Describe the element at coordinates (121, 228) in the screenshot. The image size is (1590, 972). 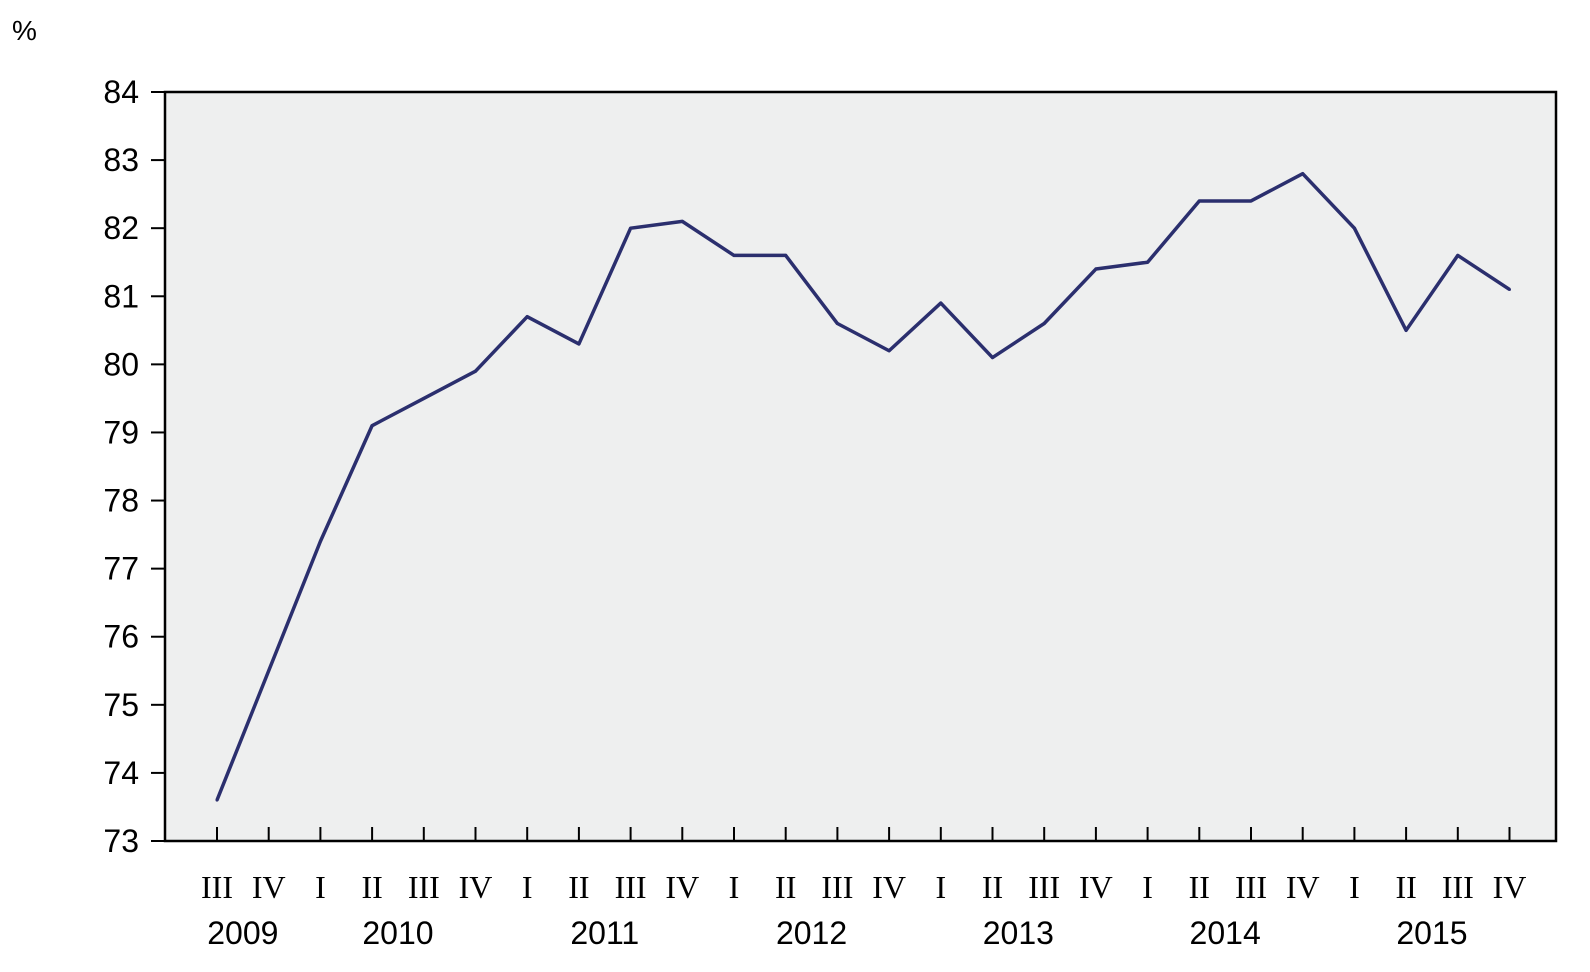
I see `y-tick-label: 82` at that location.